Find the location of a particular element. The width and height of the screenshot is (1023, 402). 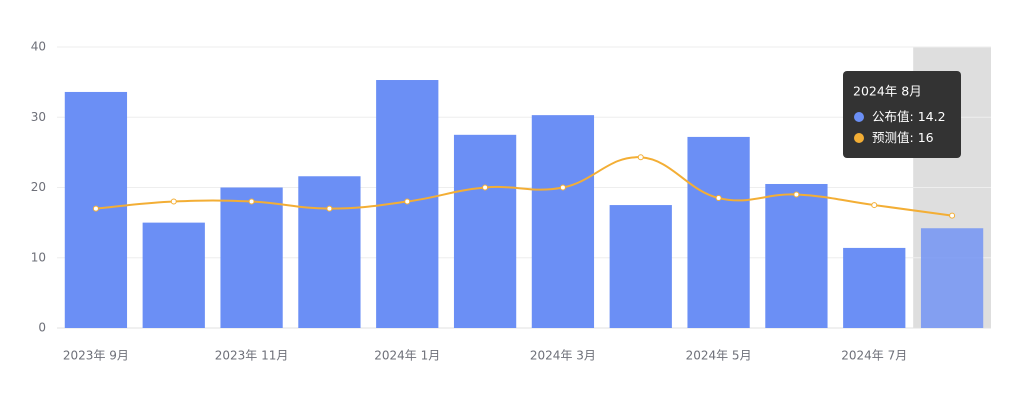

tooltip-text: 预测值 is located at coordinates (891, 137).